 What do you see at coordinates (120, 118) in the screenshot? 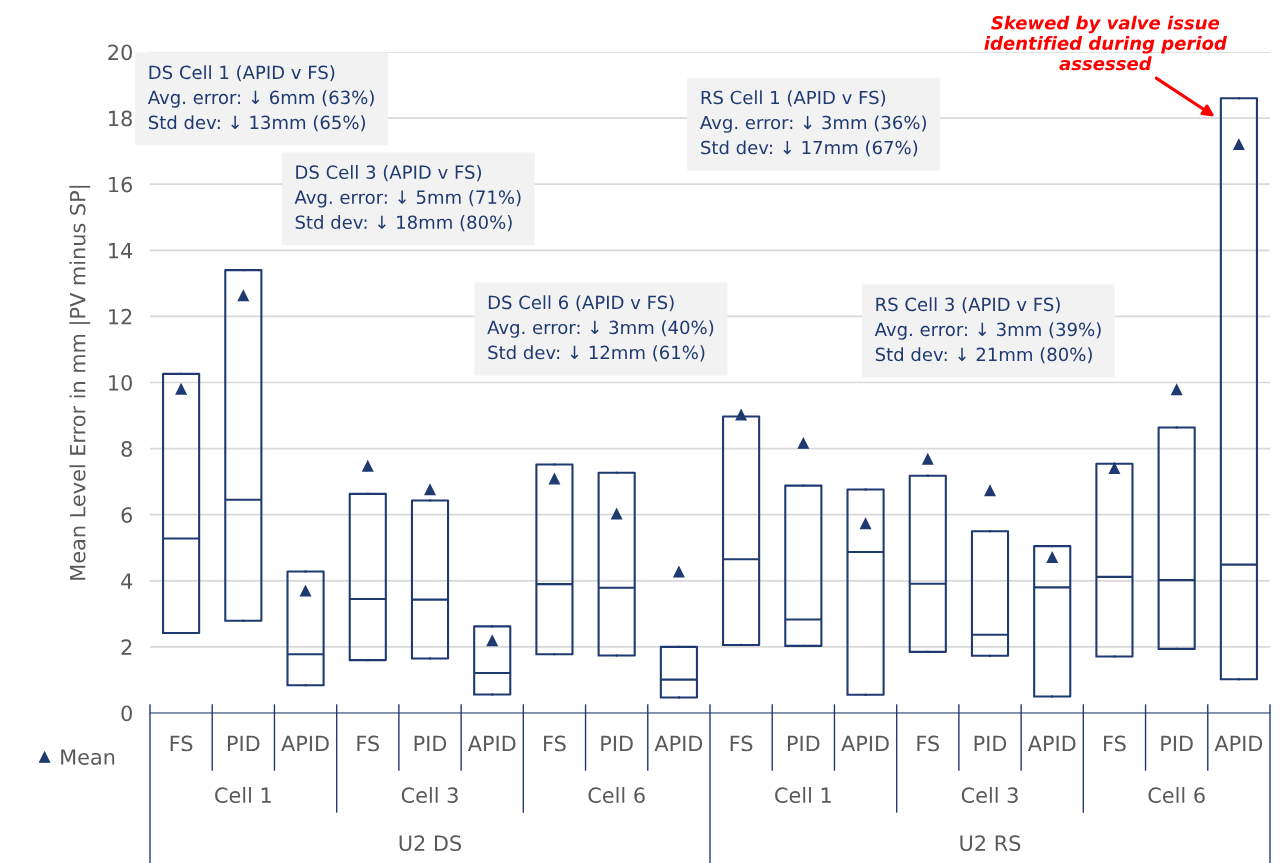
I see `y-tick-label: 18` at bounding box center [120, 118].